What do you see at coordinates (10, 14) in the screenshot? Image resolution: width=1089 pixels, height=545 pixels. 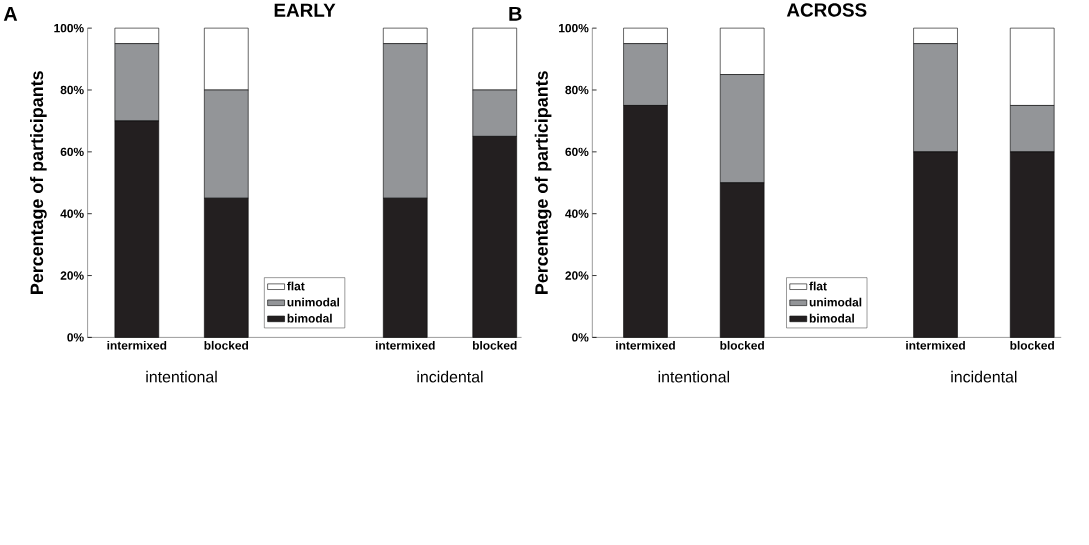 I see `text: A` at bounding box center [10, 14].